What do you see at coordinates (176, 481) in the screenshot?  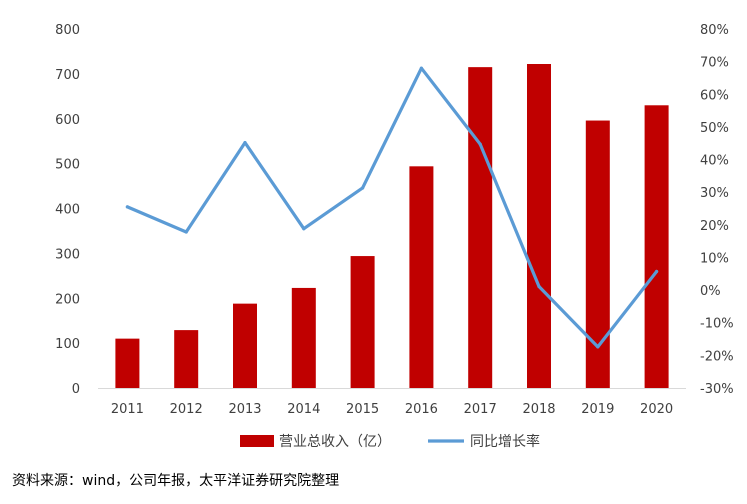 I see `source-note: 资料来源：wind，公司年报，太平洋证券研究院整理` at bounding box center [176, 481].